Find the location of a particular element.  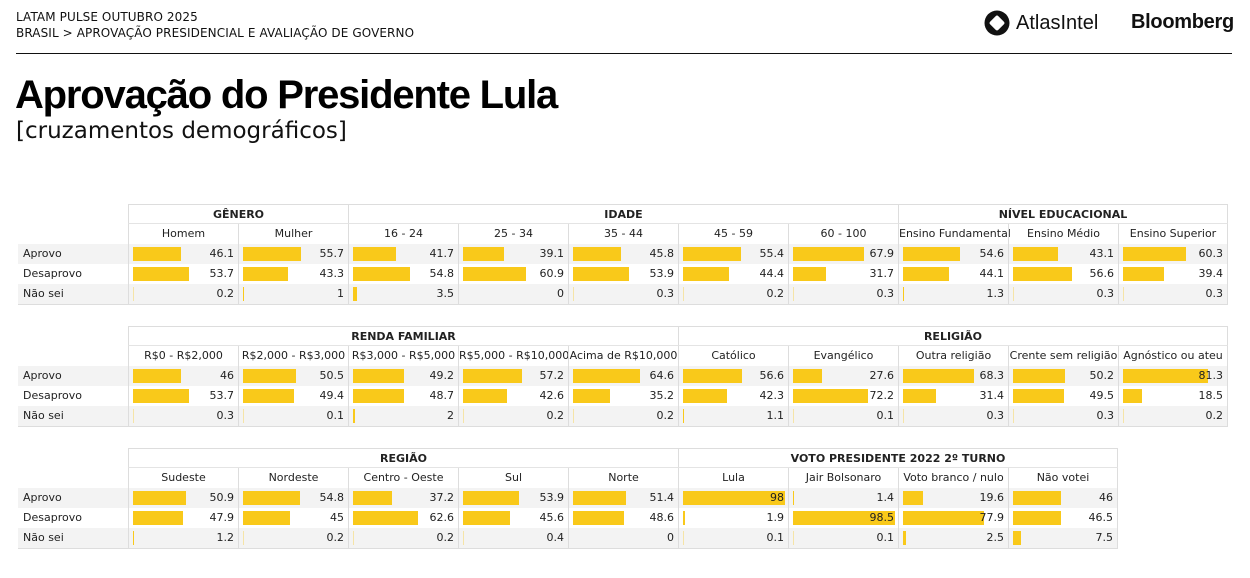

data-cell: 56.6 is located at coordinates (733, 376).